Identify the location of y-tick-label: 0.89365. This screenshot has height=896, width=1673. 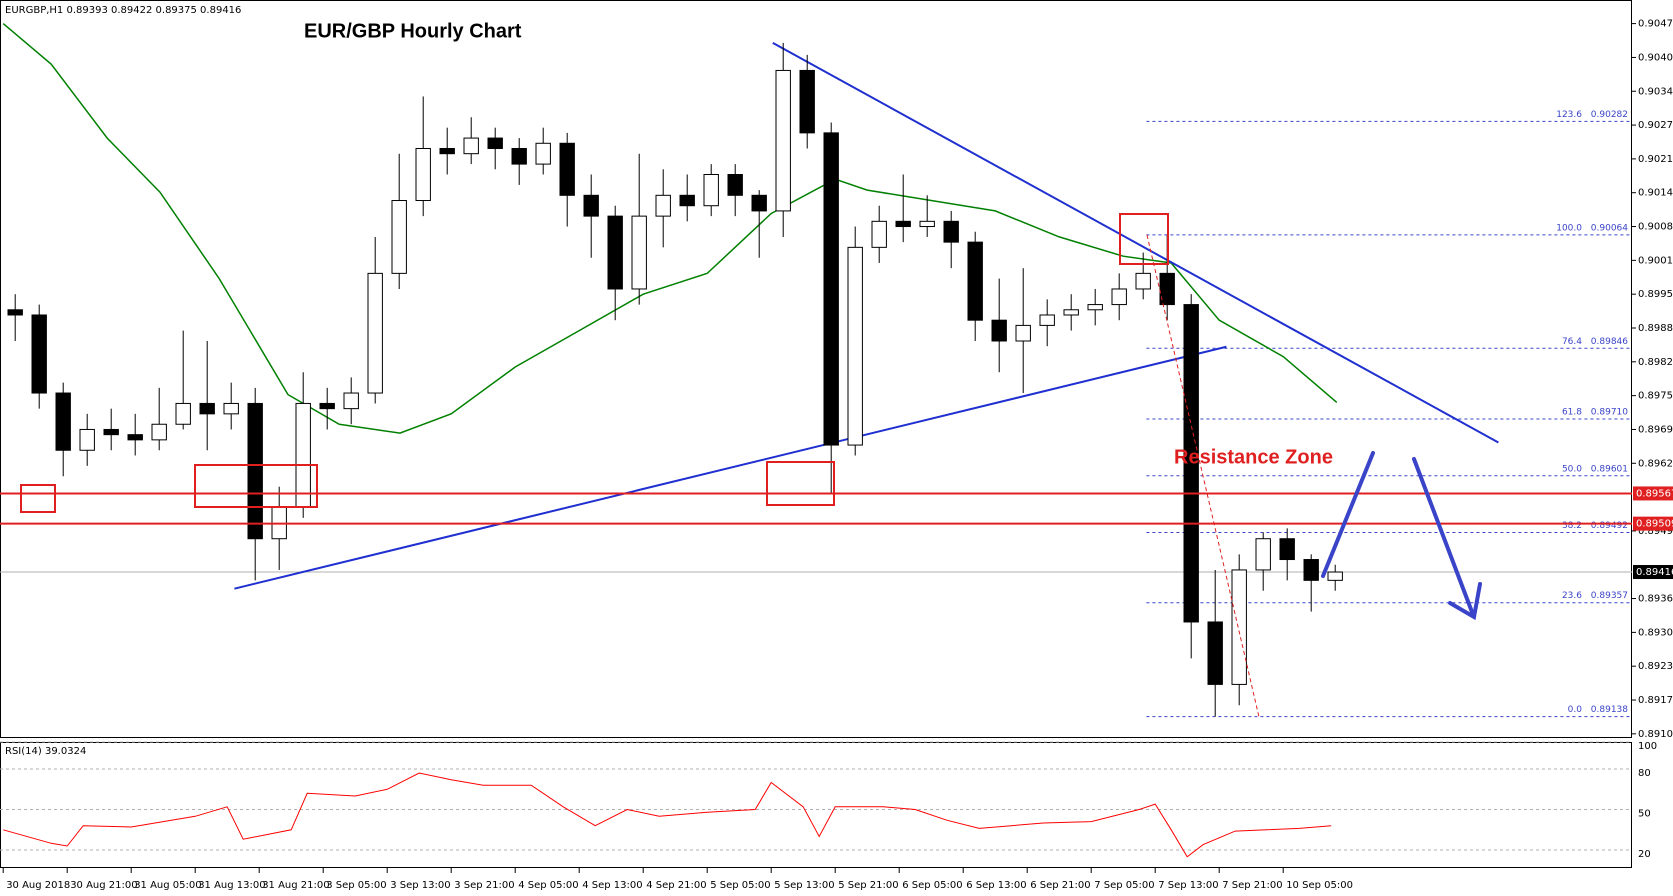
(1655, 599).